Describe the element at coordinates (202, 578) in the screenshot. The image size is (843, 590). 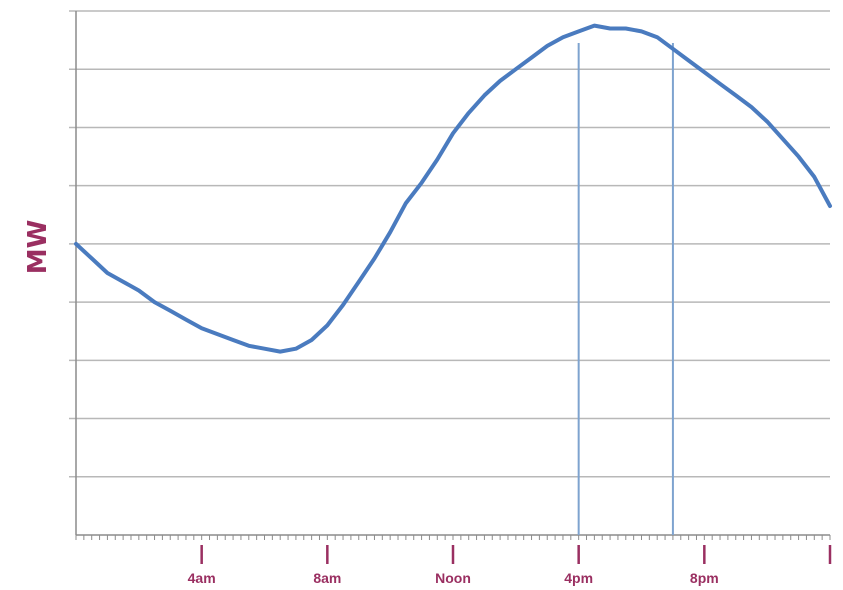
I see `x-tick-label: 4am` at that location.